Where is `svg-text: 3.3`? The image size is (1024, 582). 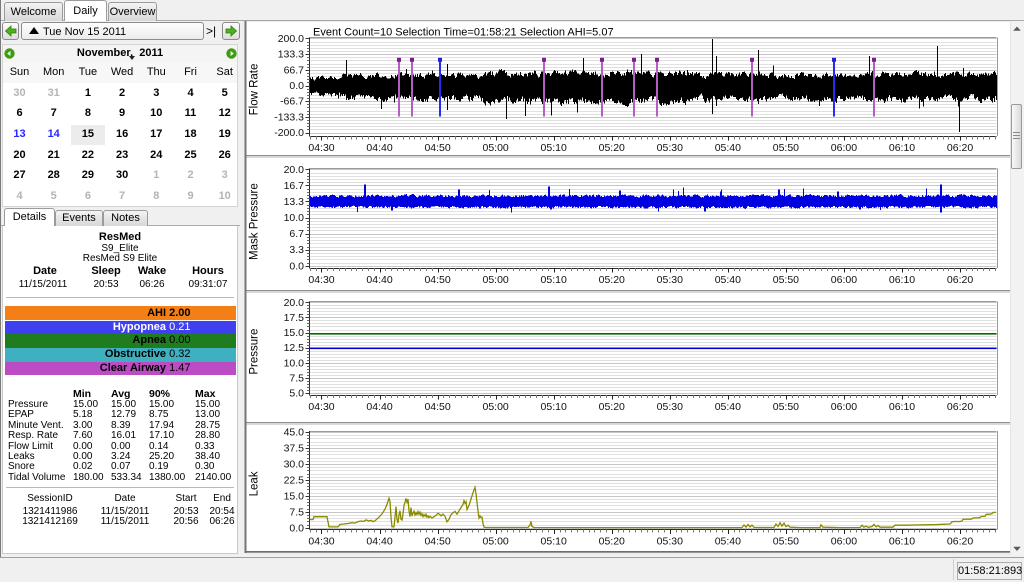
svg-text: 3.3 is located at coordinates (296, 250).